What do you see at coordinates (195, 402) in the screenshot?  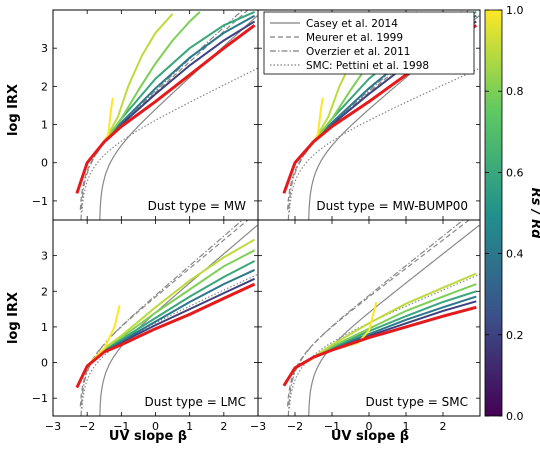 I see `dust-type-label: Dust type = LMC` at bounding box center [195, 402].